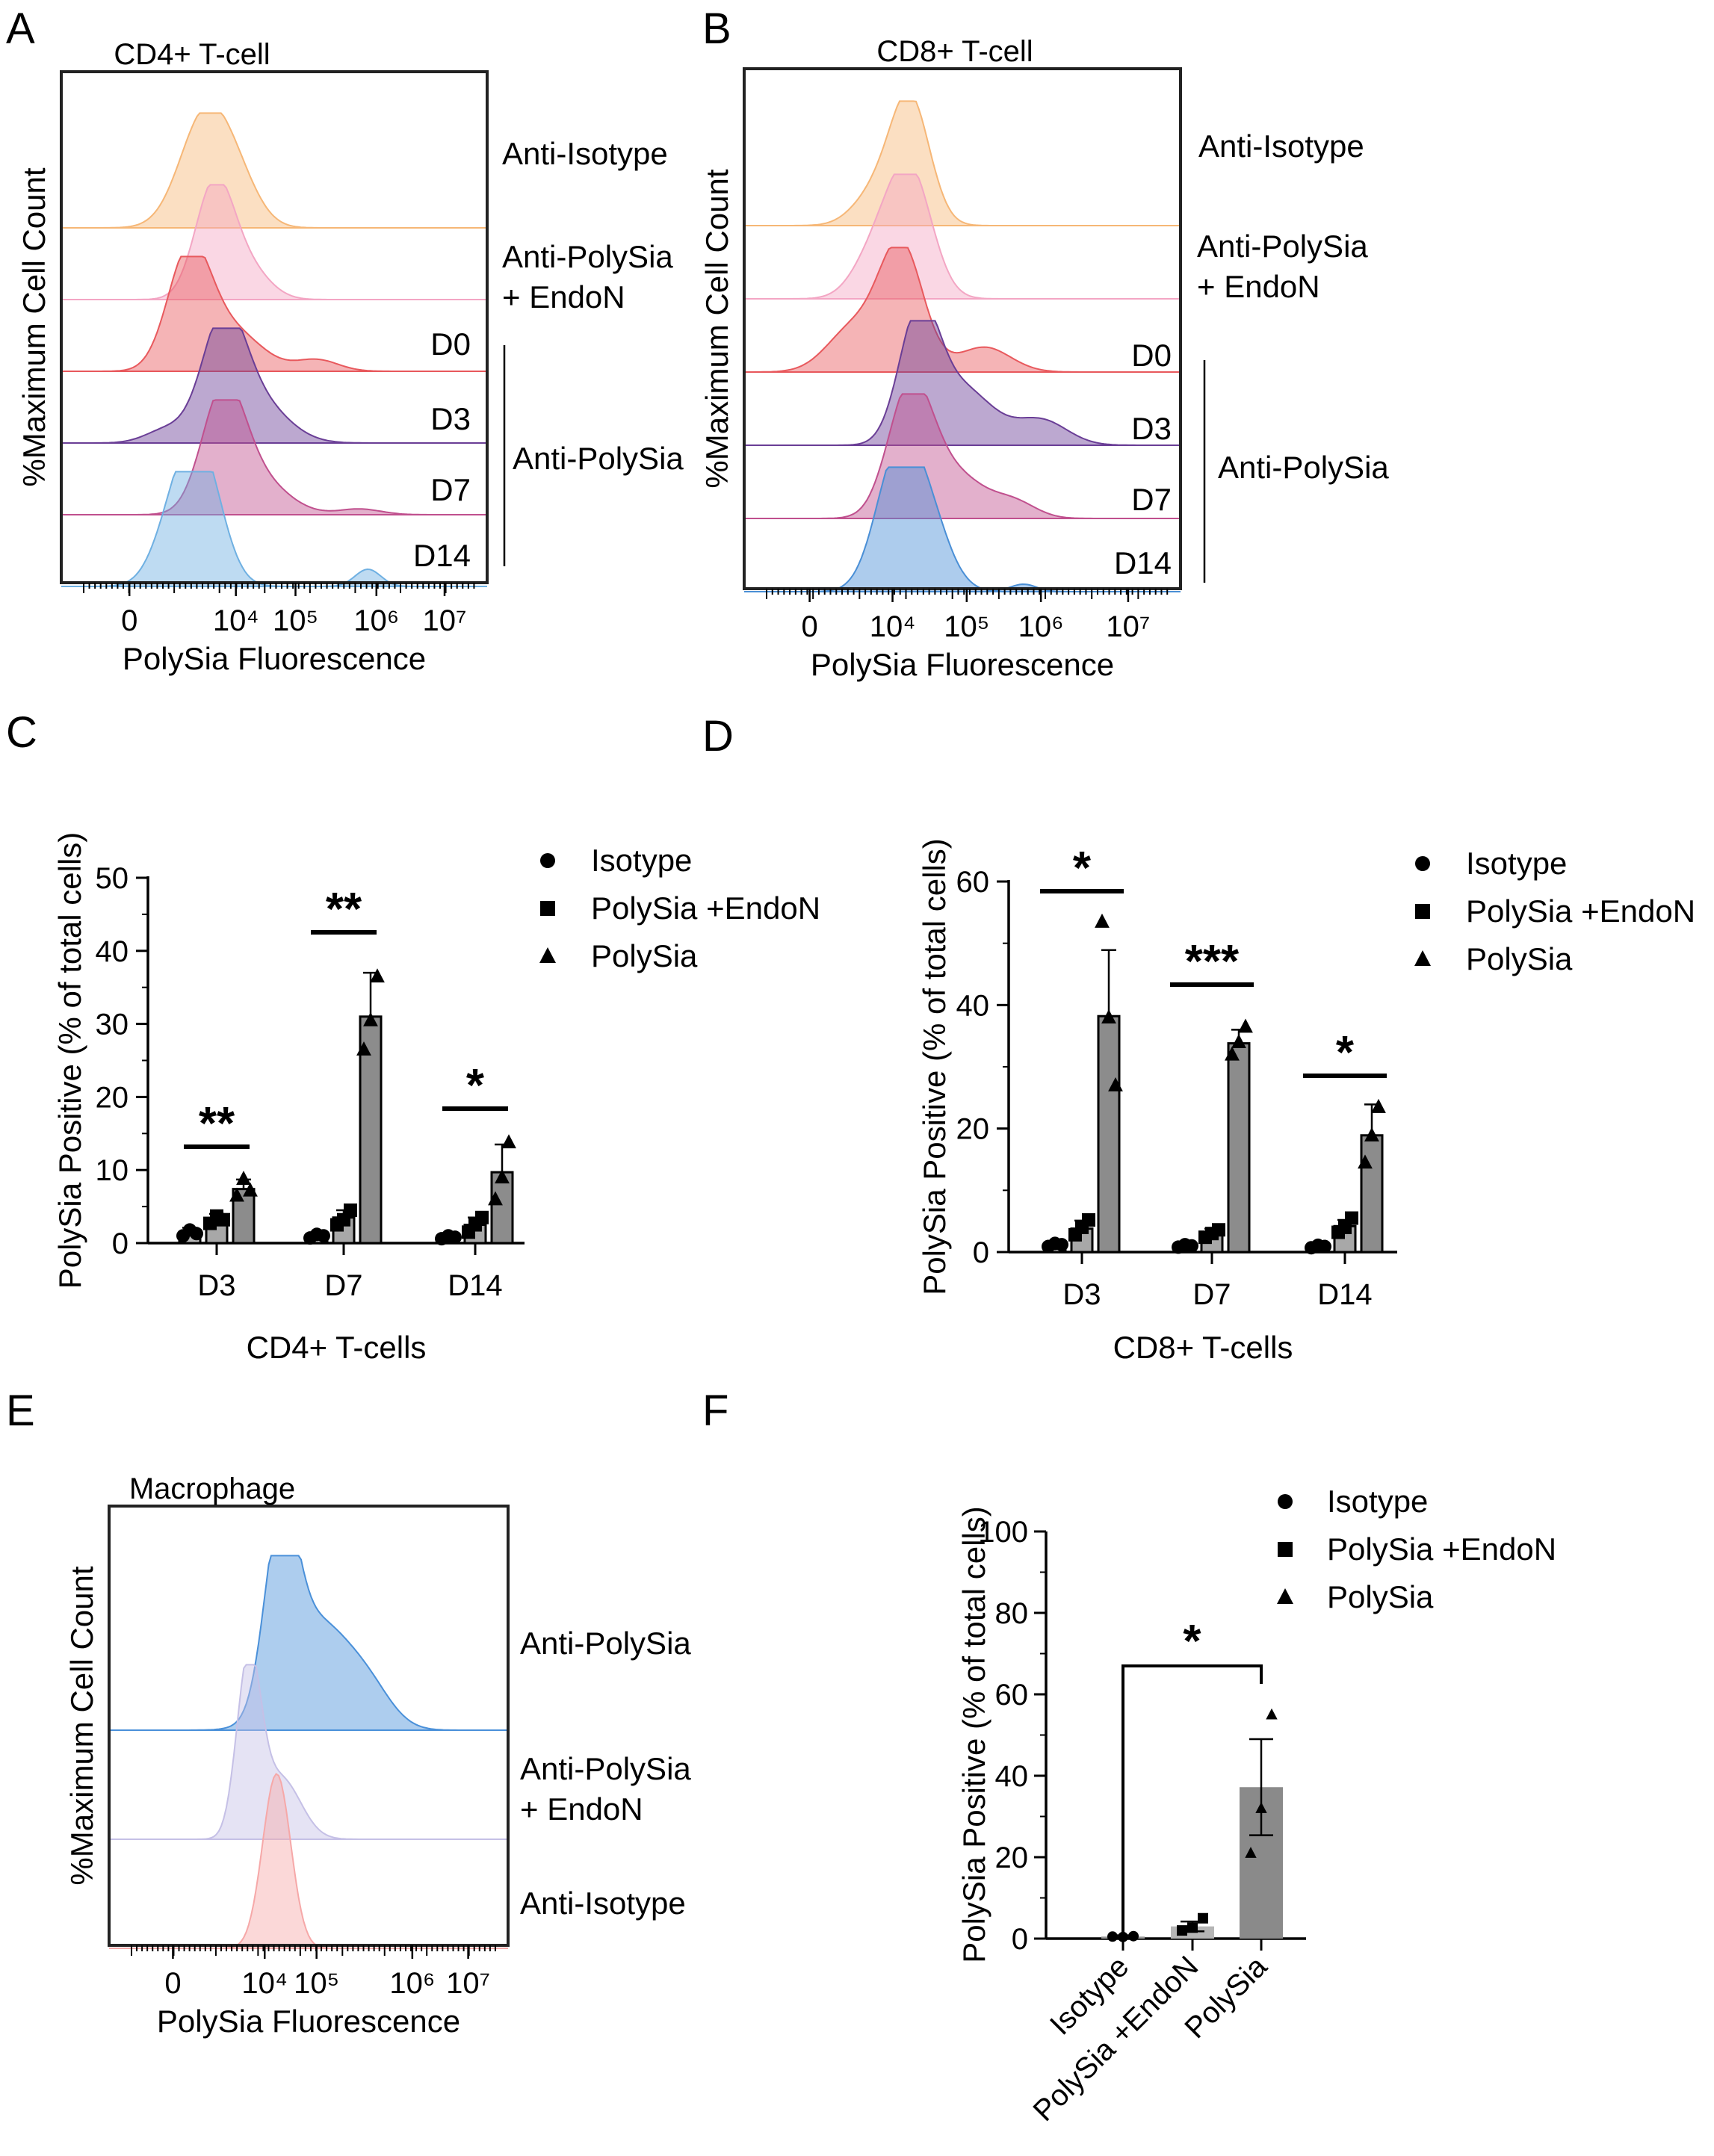 The height and width of the screenshot is (2156, 1714). What do you see at coordinates (548, 860) in the screenshot?
I see `legend-marker-circle` at bounding box center [548, 860].